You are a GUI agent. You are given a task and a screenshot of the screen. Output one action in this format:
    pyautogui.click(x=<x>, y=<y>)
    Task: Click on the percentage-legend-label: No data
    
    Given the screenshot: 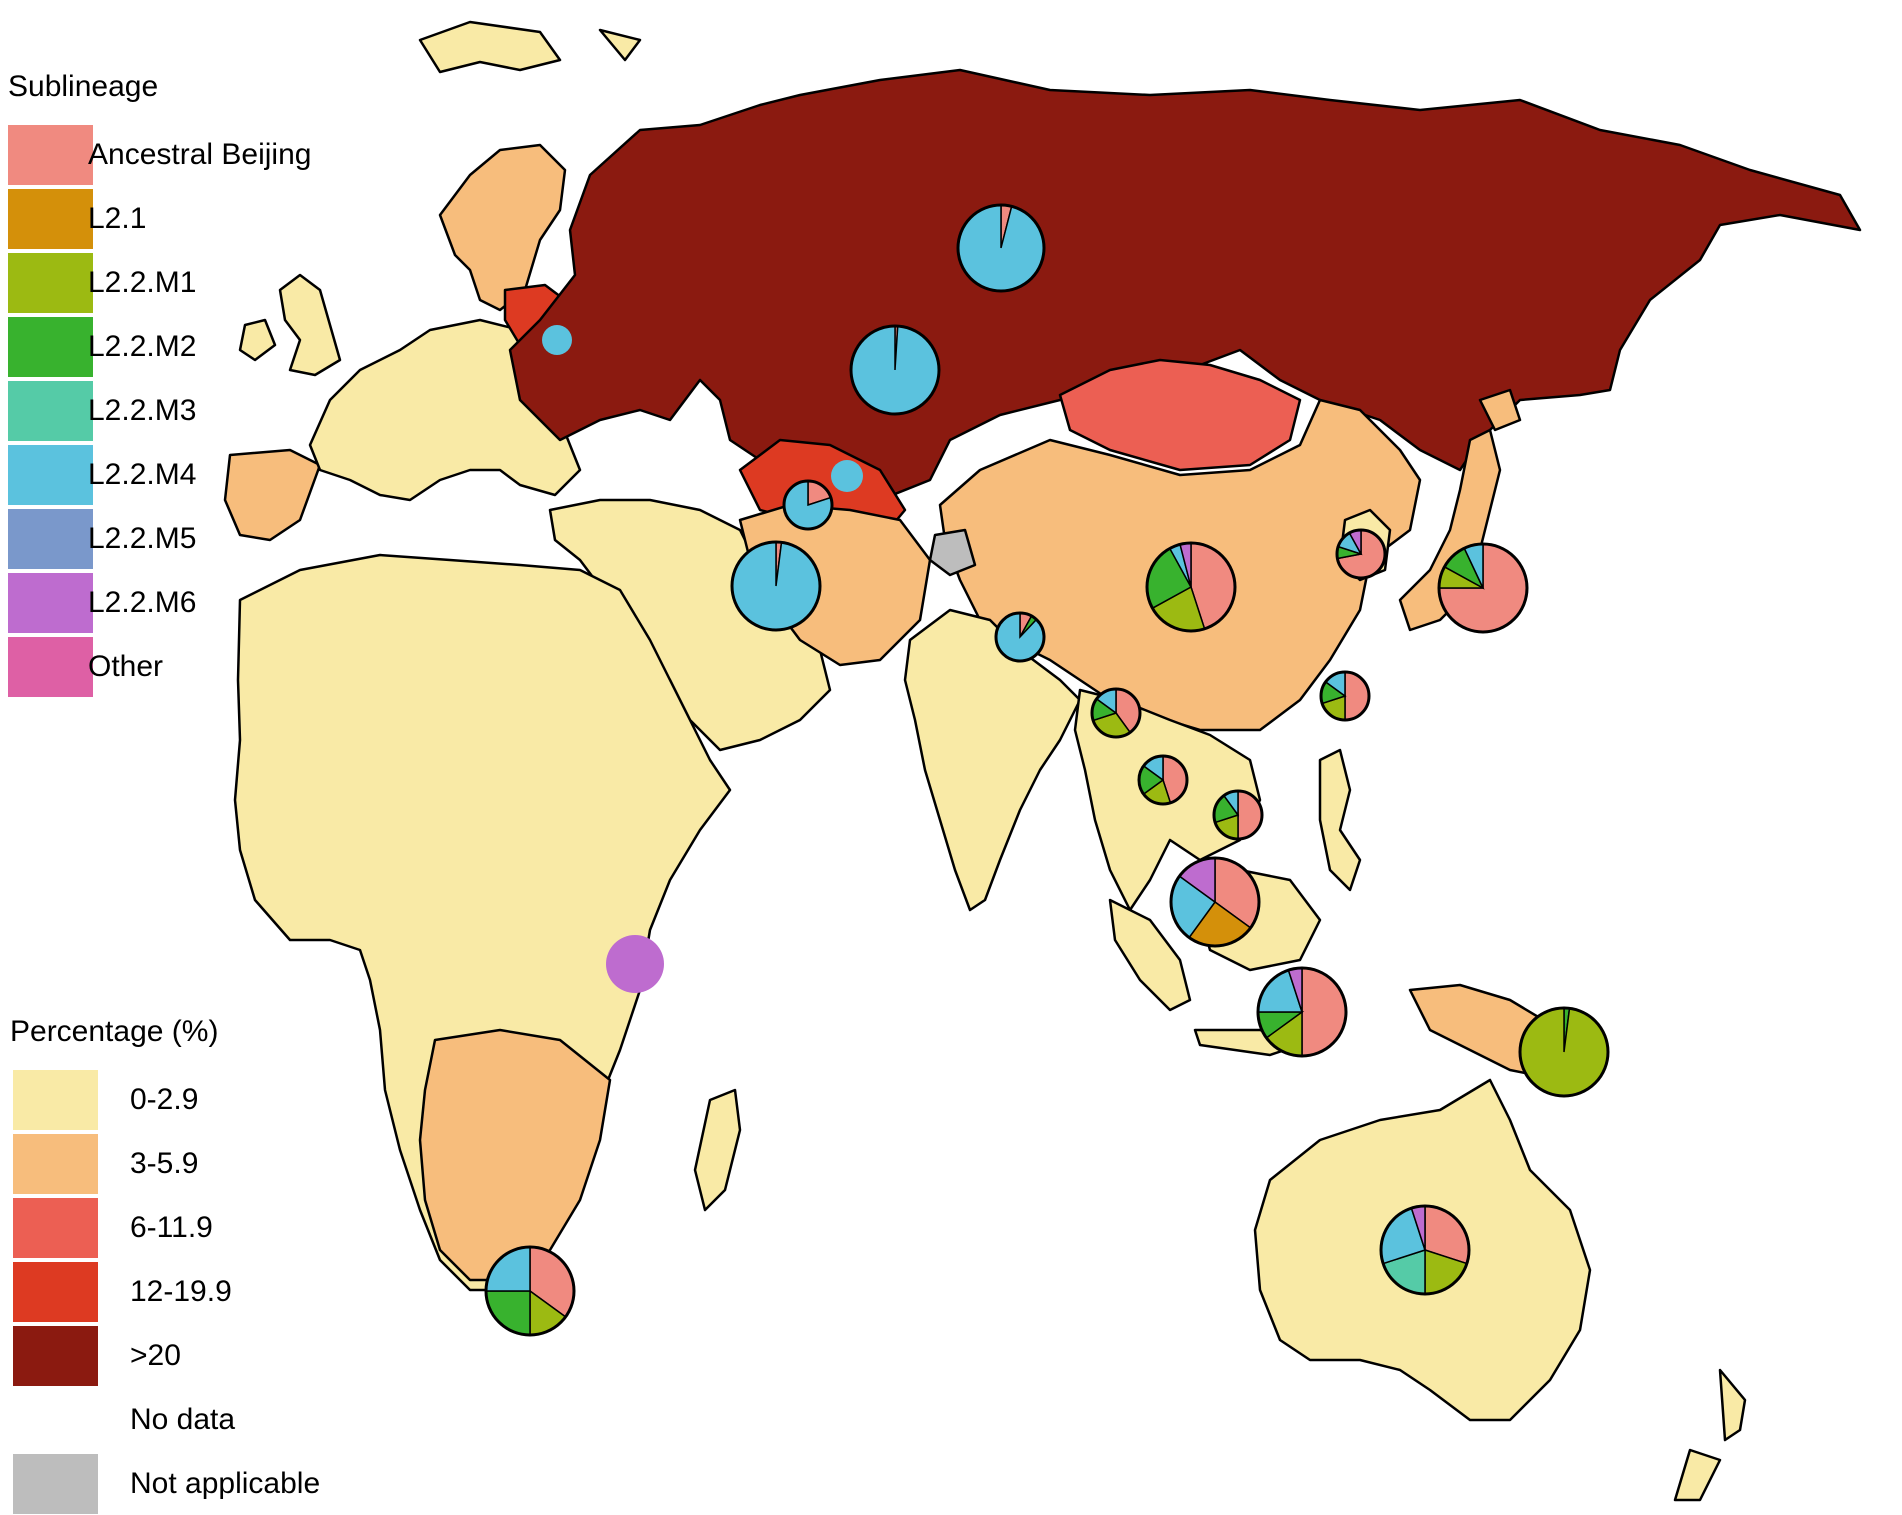 What is the action you would take?
    pyautogui.click(x=183, y=1419)
    